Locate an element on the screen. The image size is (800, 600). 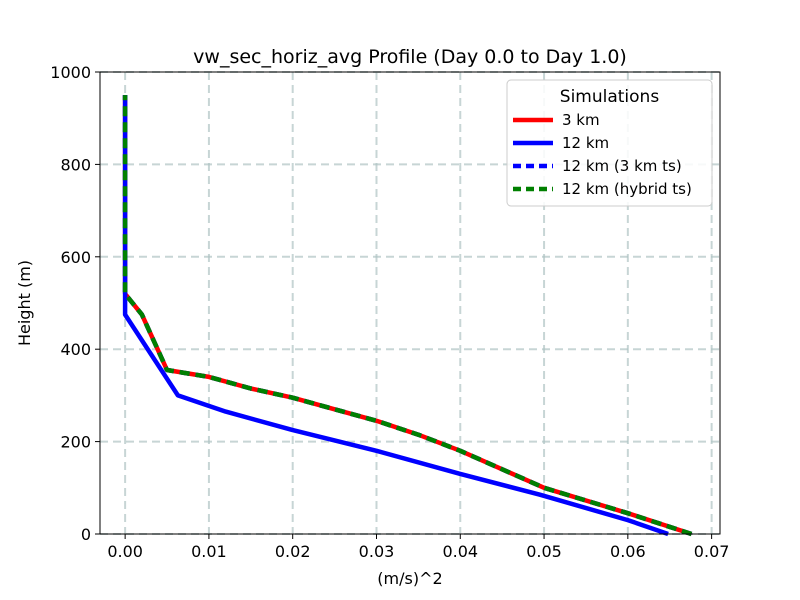
x-tick-label: 0.07 is located at coordinates (712, 551).